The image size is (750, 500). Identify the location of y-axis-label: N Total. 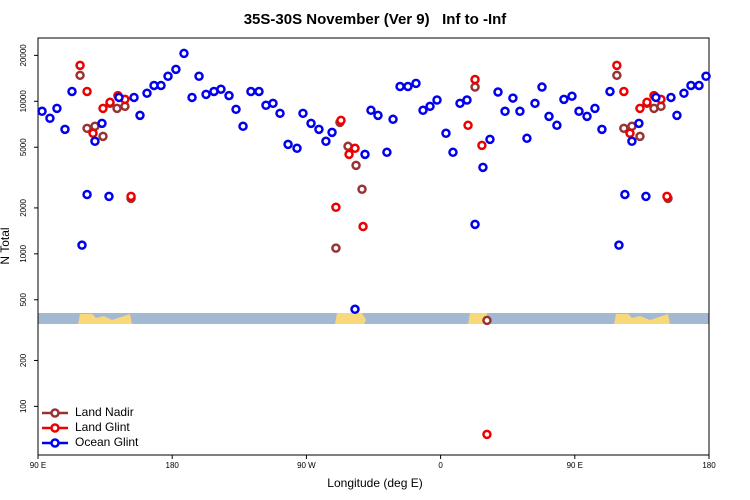
(6, 245).